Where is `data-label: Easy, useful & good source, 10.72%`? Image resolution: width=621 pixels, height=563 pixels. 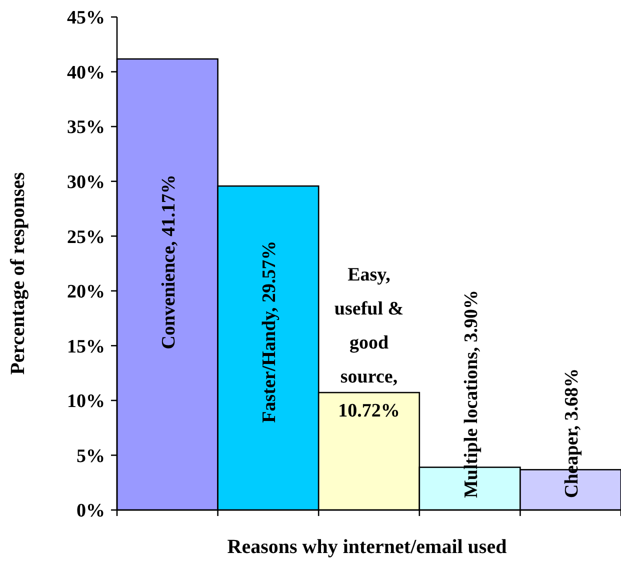 data-label: Easy, useful & good source, 10.72% is located at coordinates (369, 343).